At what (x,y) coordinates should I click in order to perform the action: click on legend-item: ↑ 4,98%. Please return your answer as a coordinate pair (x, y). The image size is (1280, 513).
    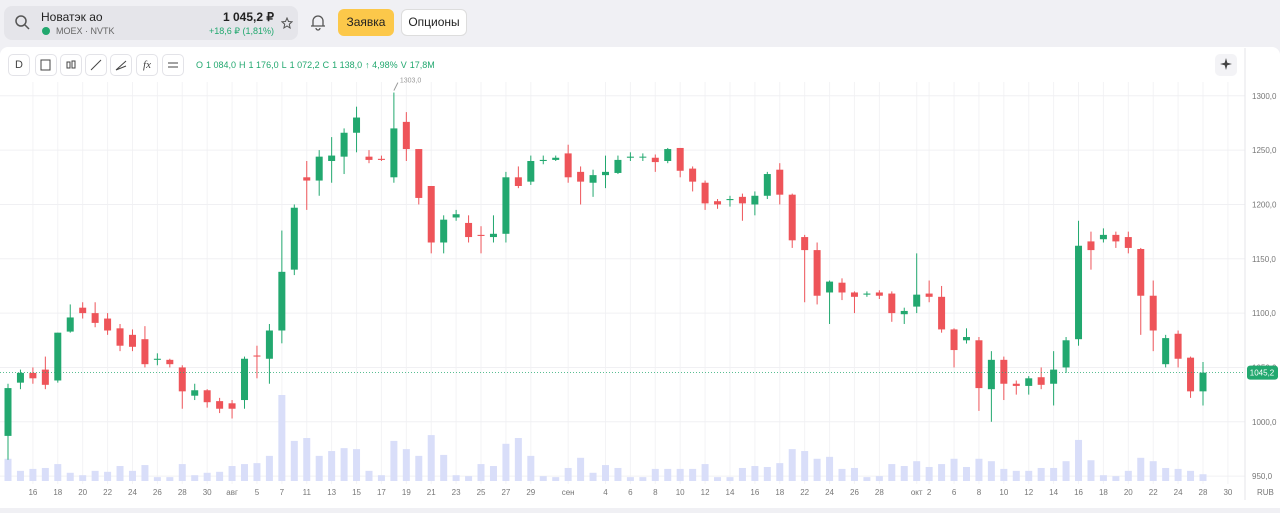
    Looking at the image, I should click on (381, 65).